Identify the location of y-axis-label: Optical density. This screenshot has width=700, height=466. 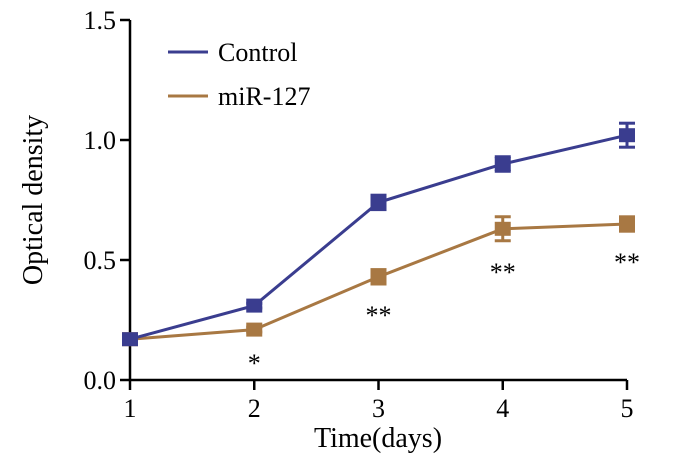
(33, 200).